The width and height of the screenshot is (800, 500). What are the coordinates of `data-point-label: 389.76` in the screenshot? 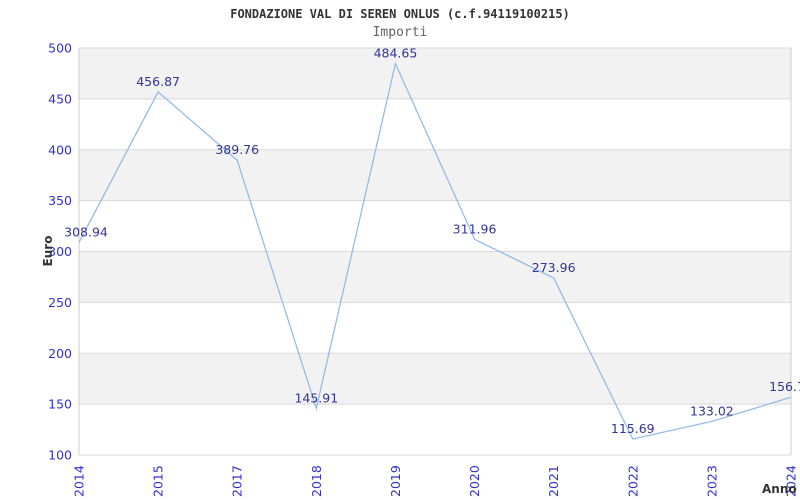 It's located at (237, 149).